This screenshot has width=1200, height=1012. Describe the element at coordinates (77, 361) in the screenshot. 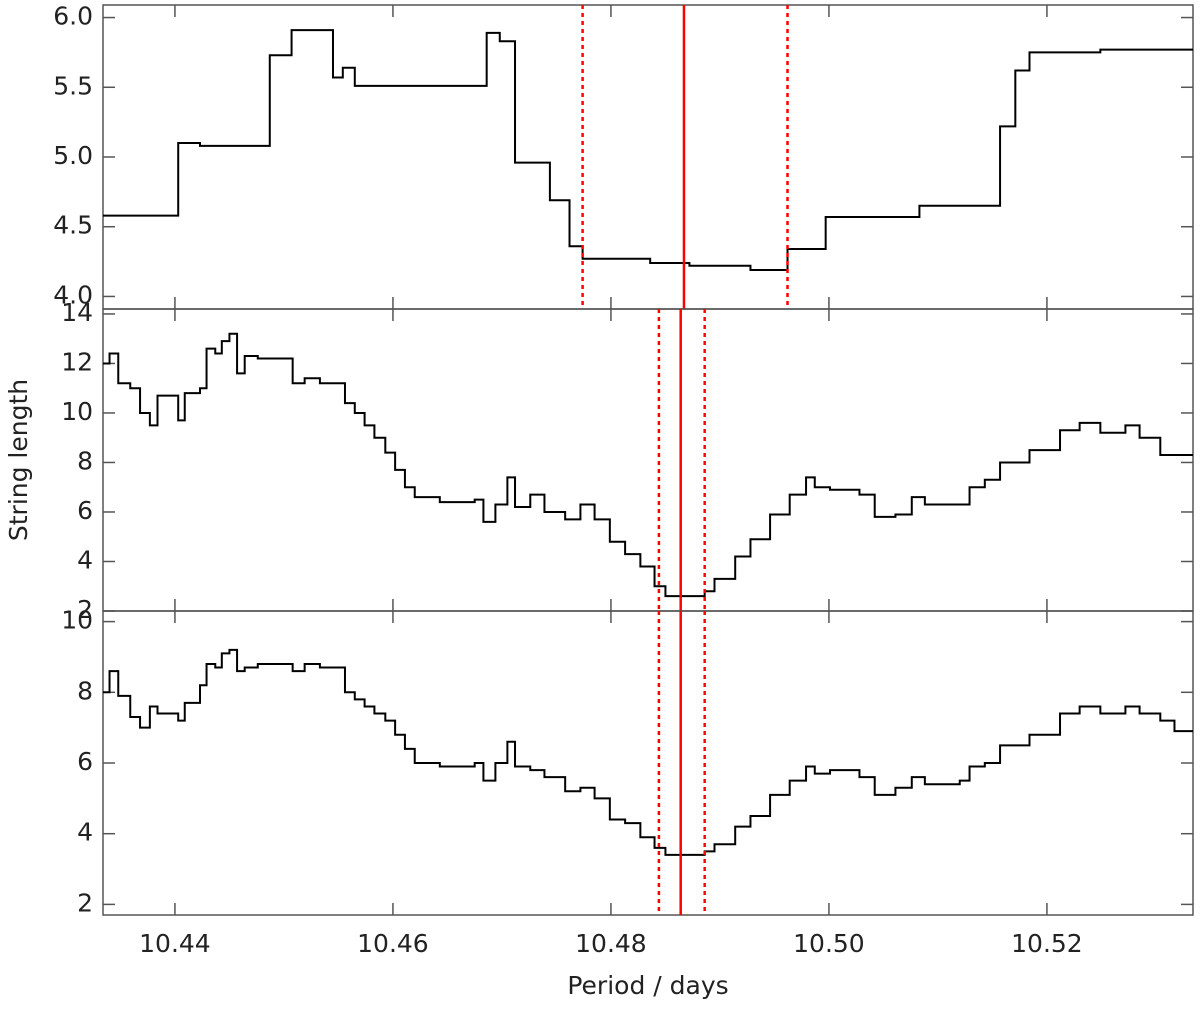

I see `y-tick-label: 12` at that location.